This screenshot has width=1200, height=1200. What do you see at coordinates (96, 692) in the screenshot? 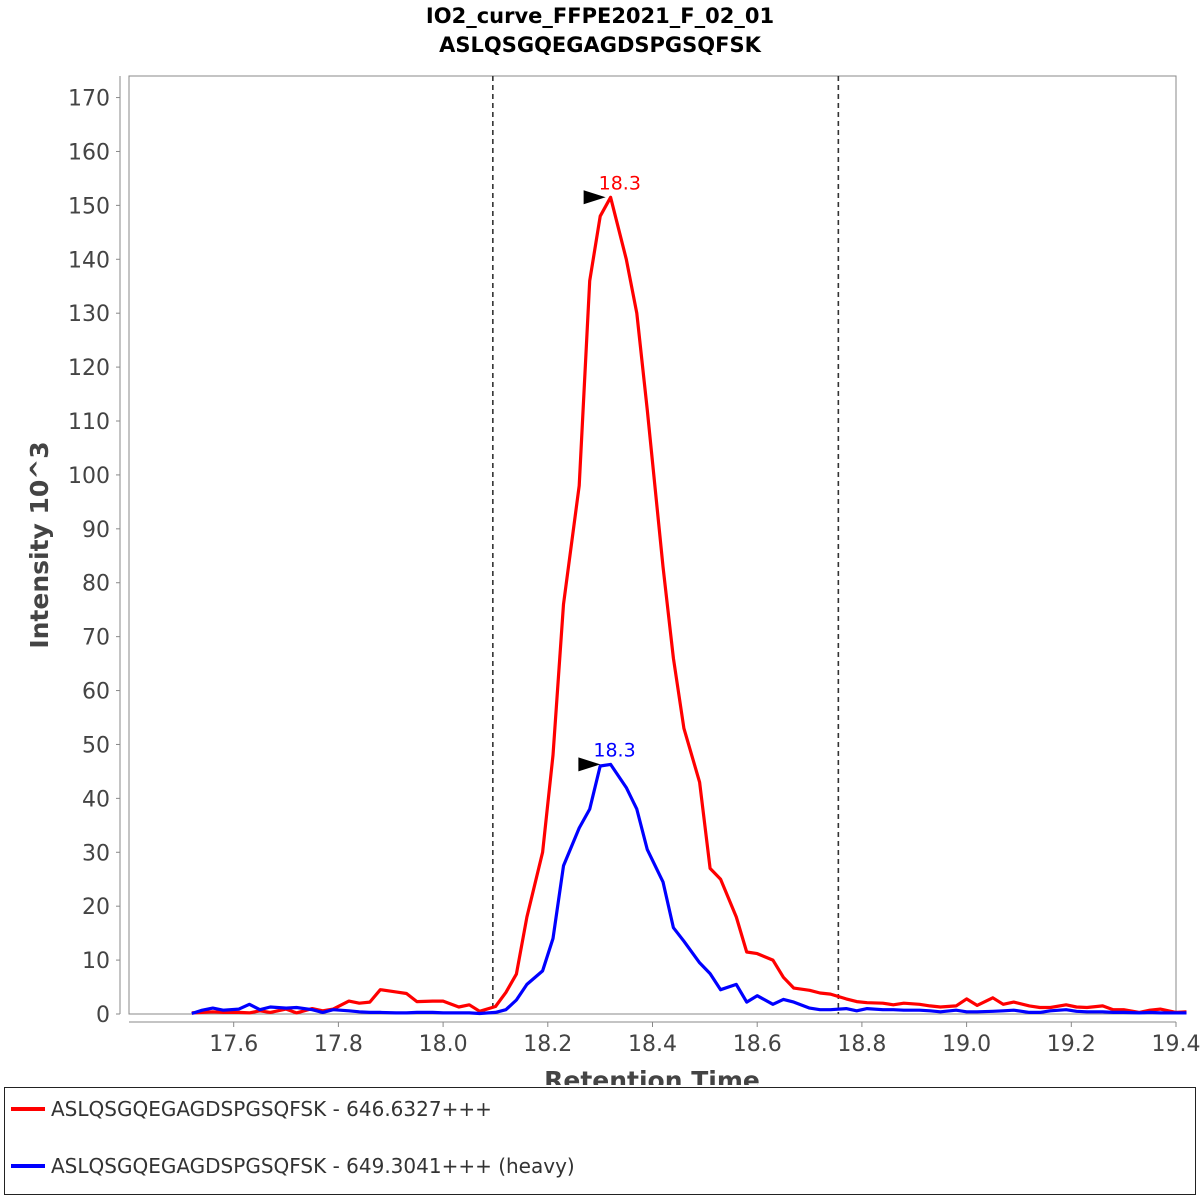
I see `y-tick-label: 60` at bounding box center [96, 692].